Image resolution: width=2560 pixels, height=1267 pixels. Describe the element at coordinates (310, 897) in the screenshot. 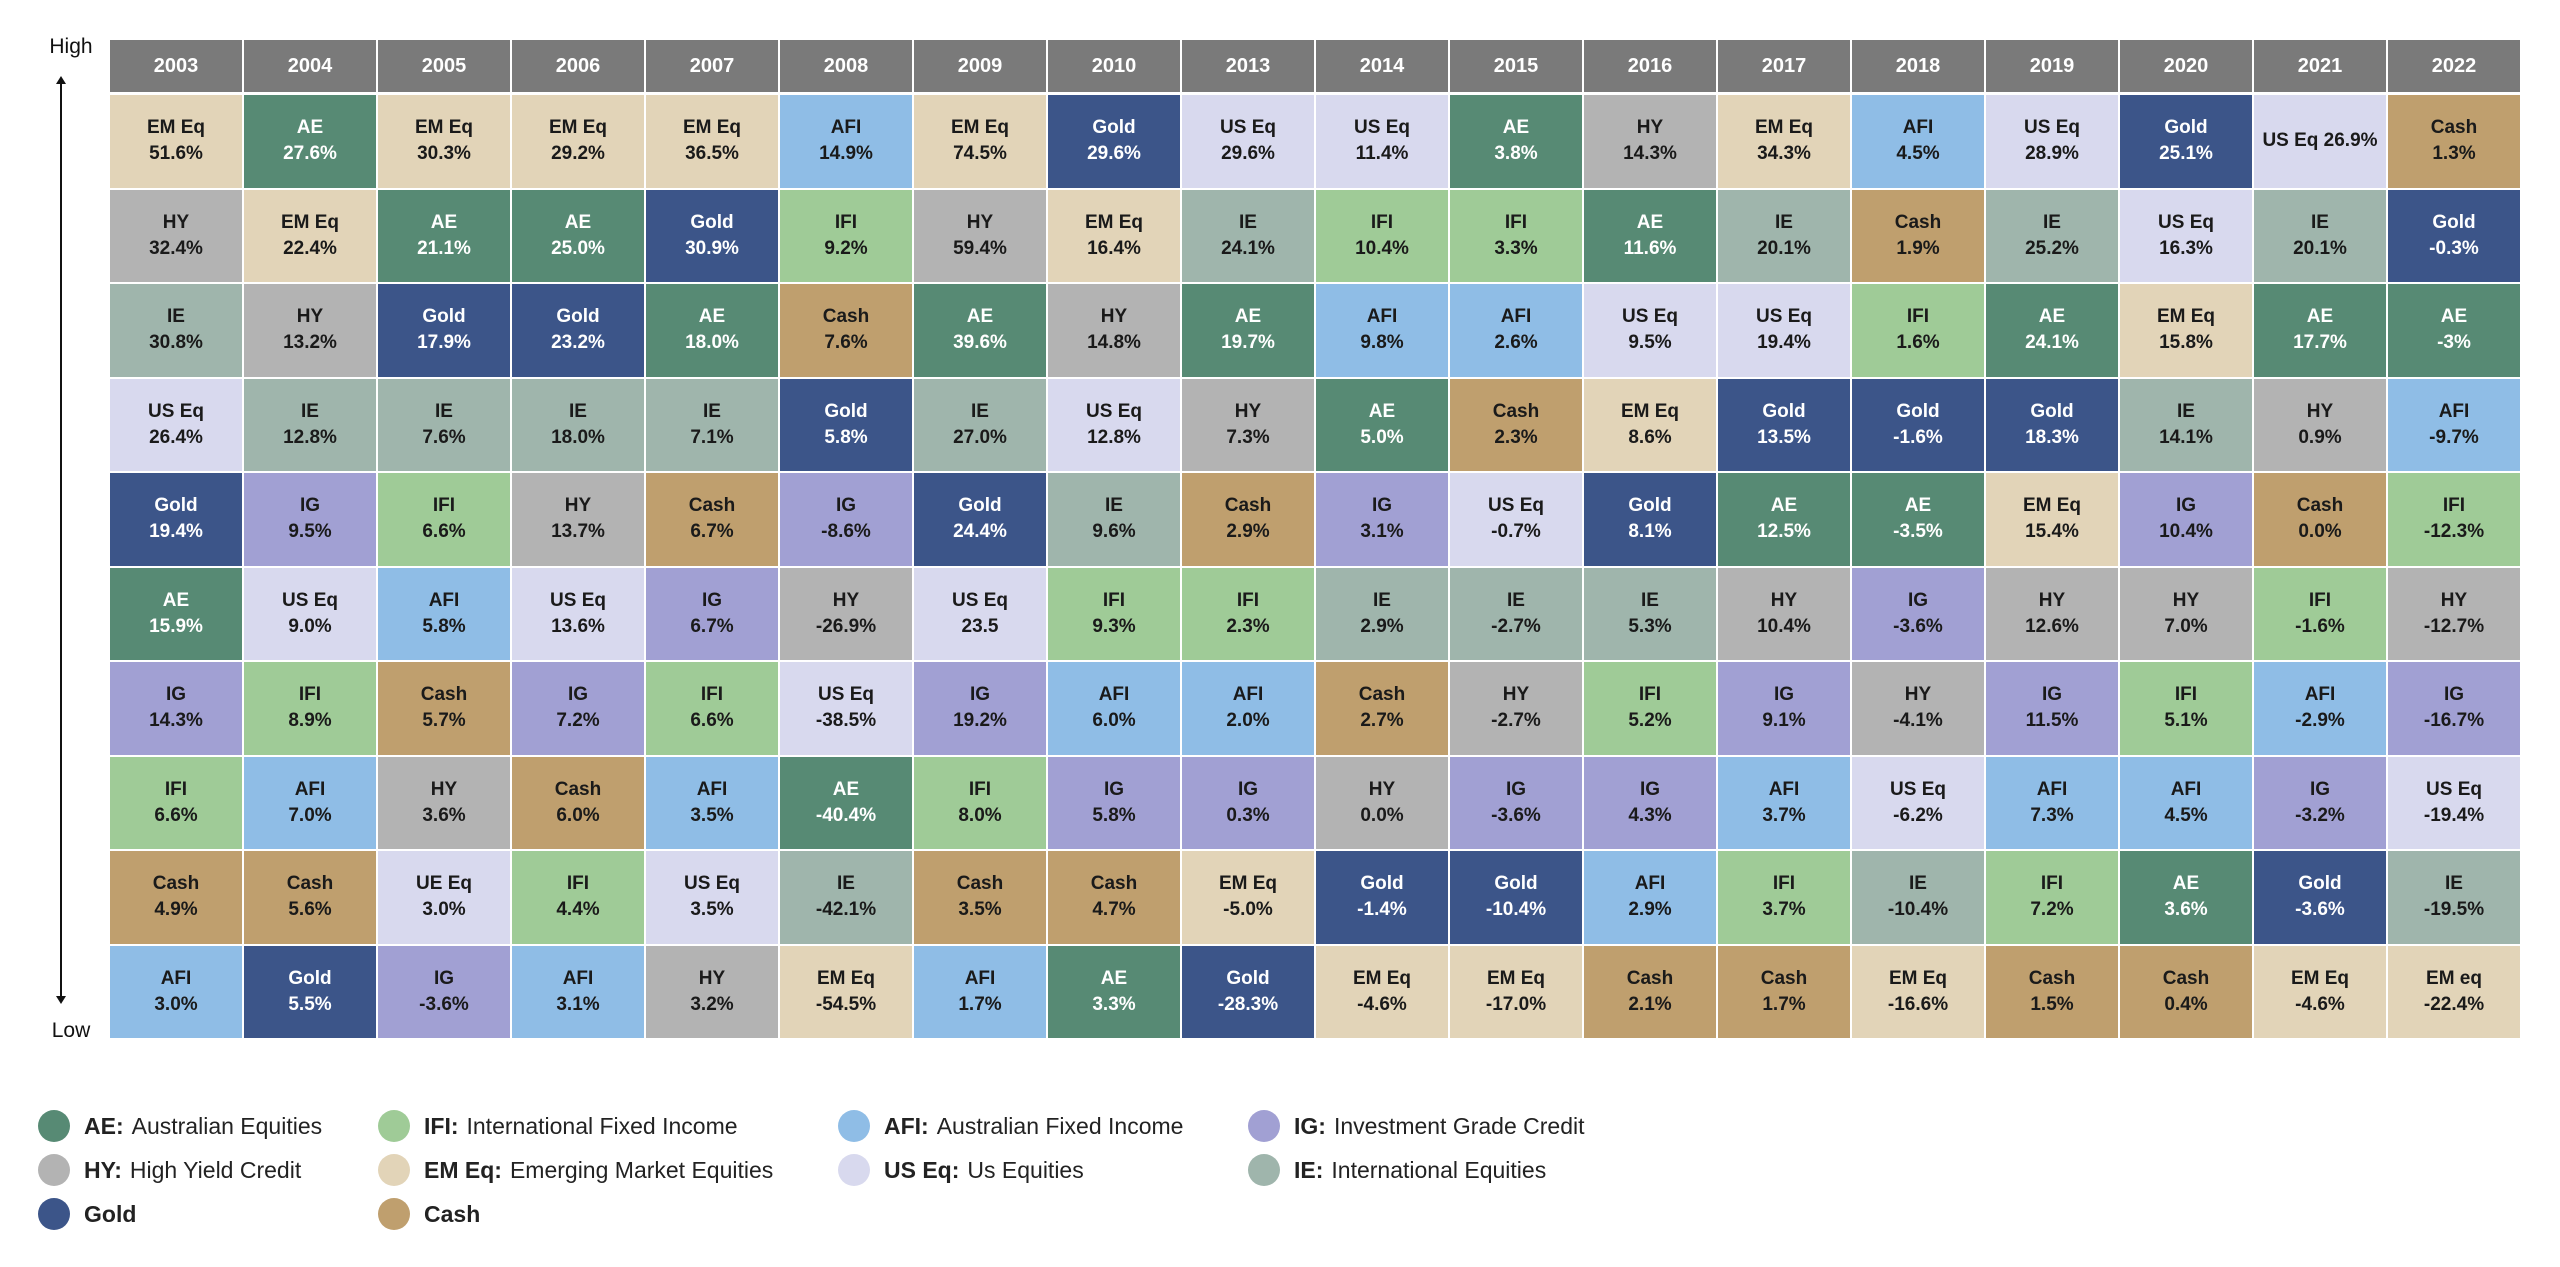

I see `return-cell: Cash 5.6%` at that location.